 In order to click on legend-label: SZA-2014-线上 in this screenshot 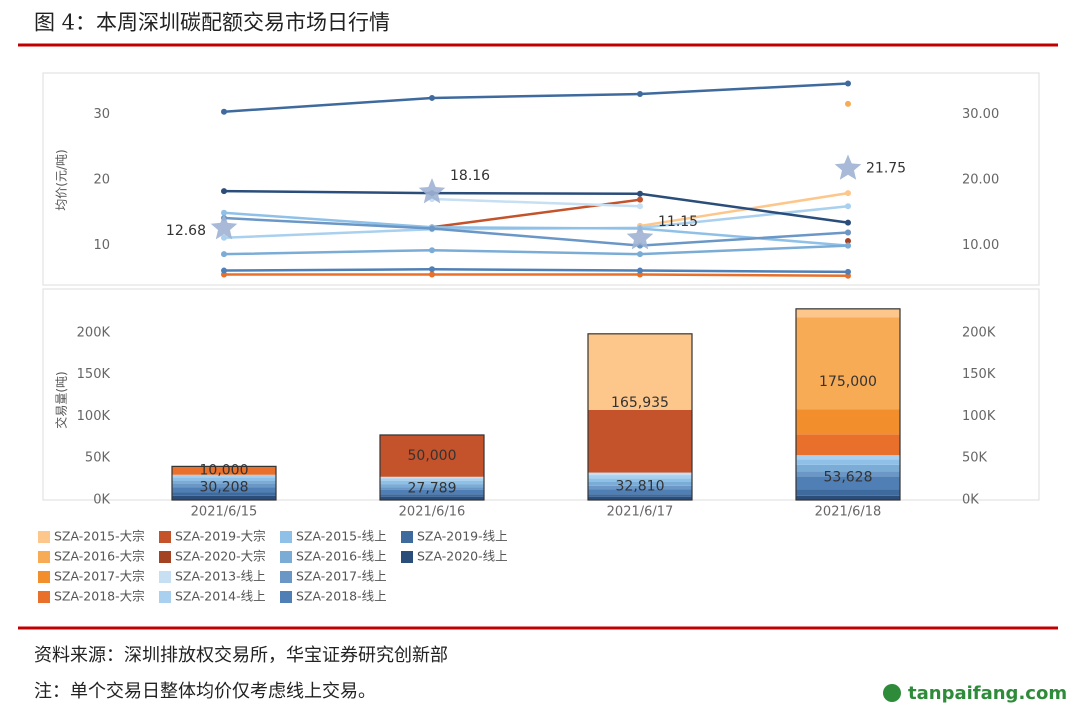, I will do `click(220, 596)`.